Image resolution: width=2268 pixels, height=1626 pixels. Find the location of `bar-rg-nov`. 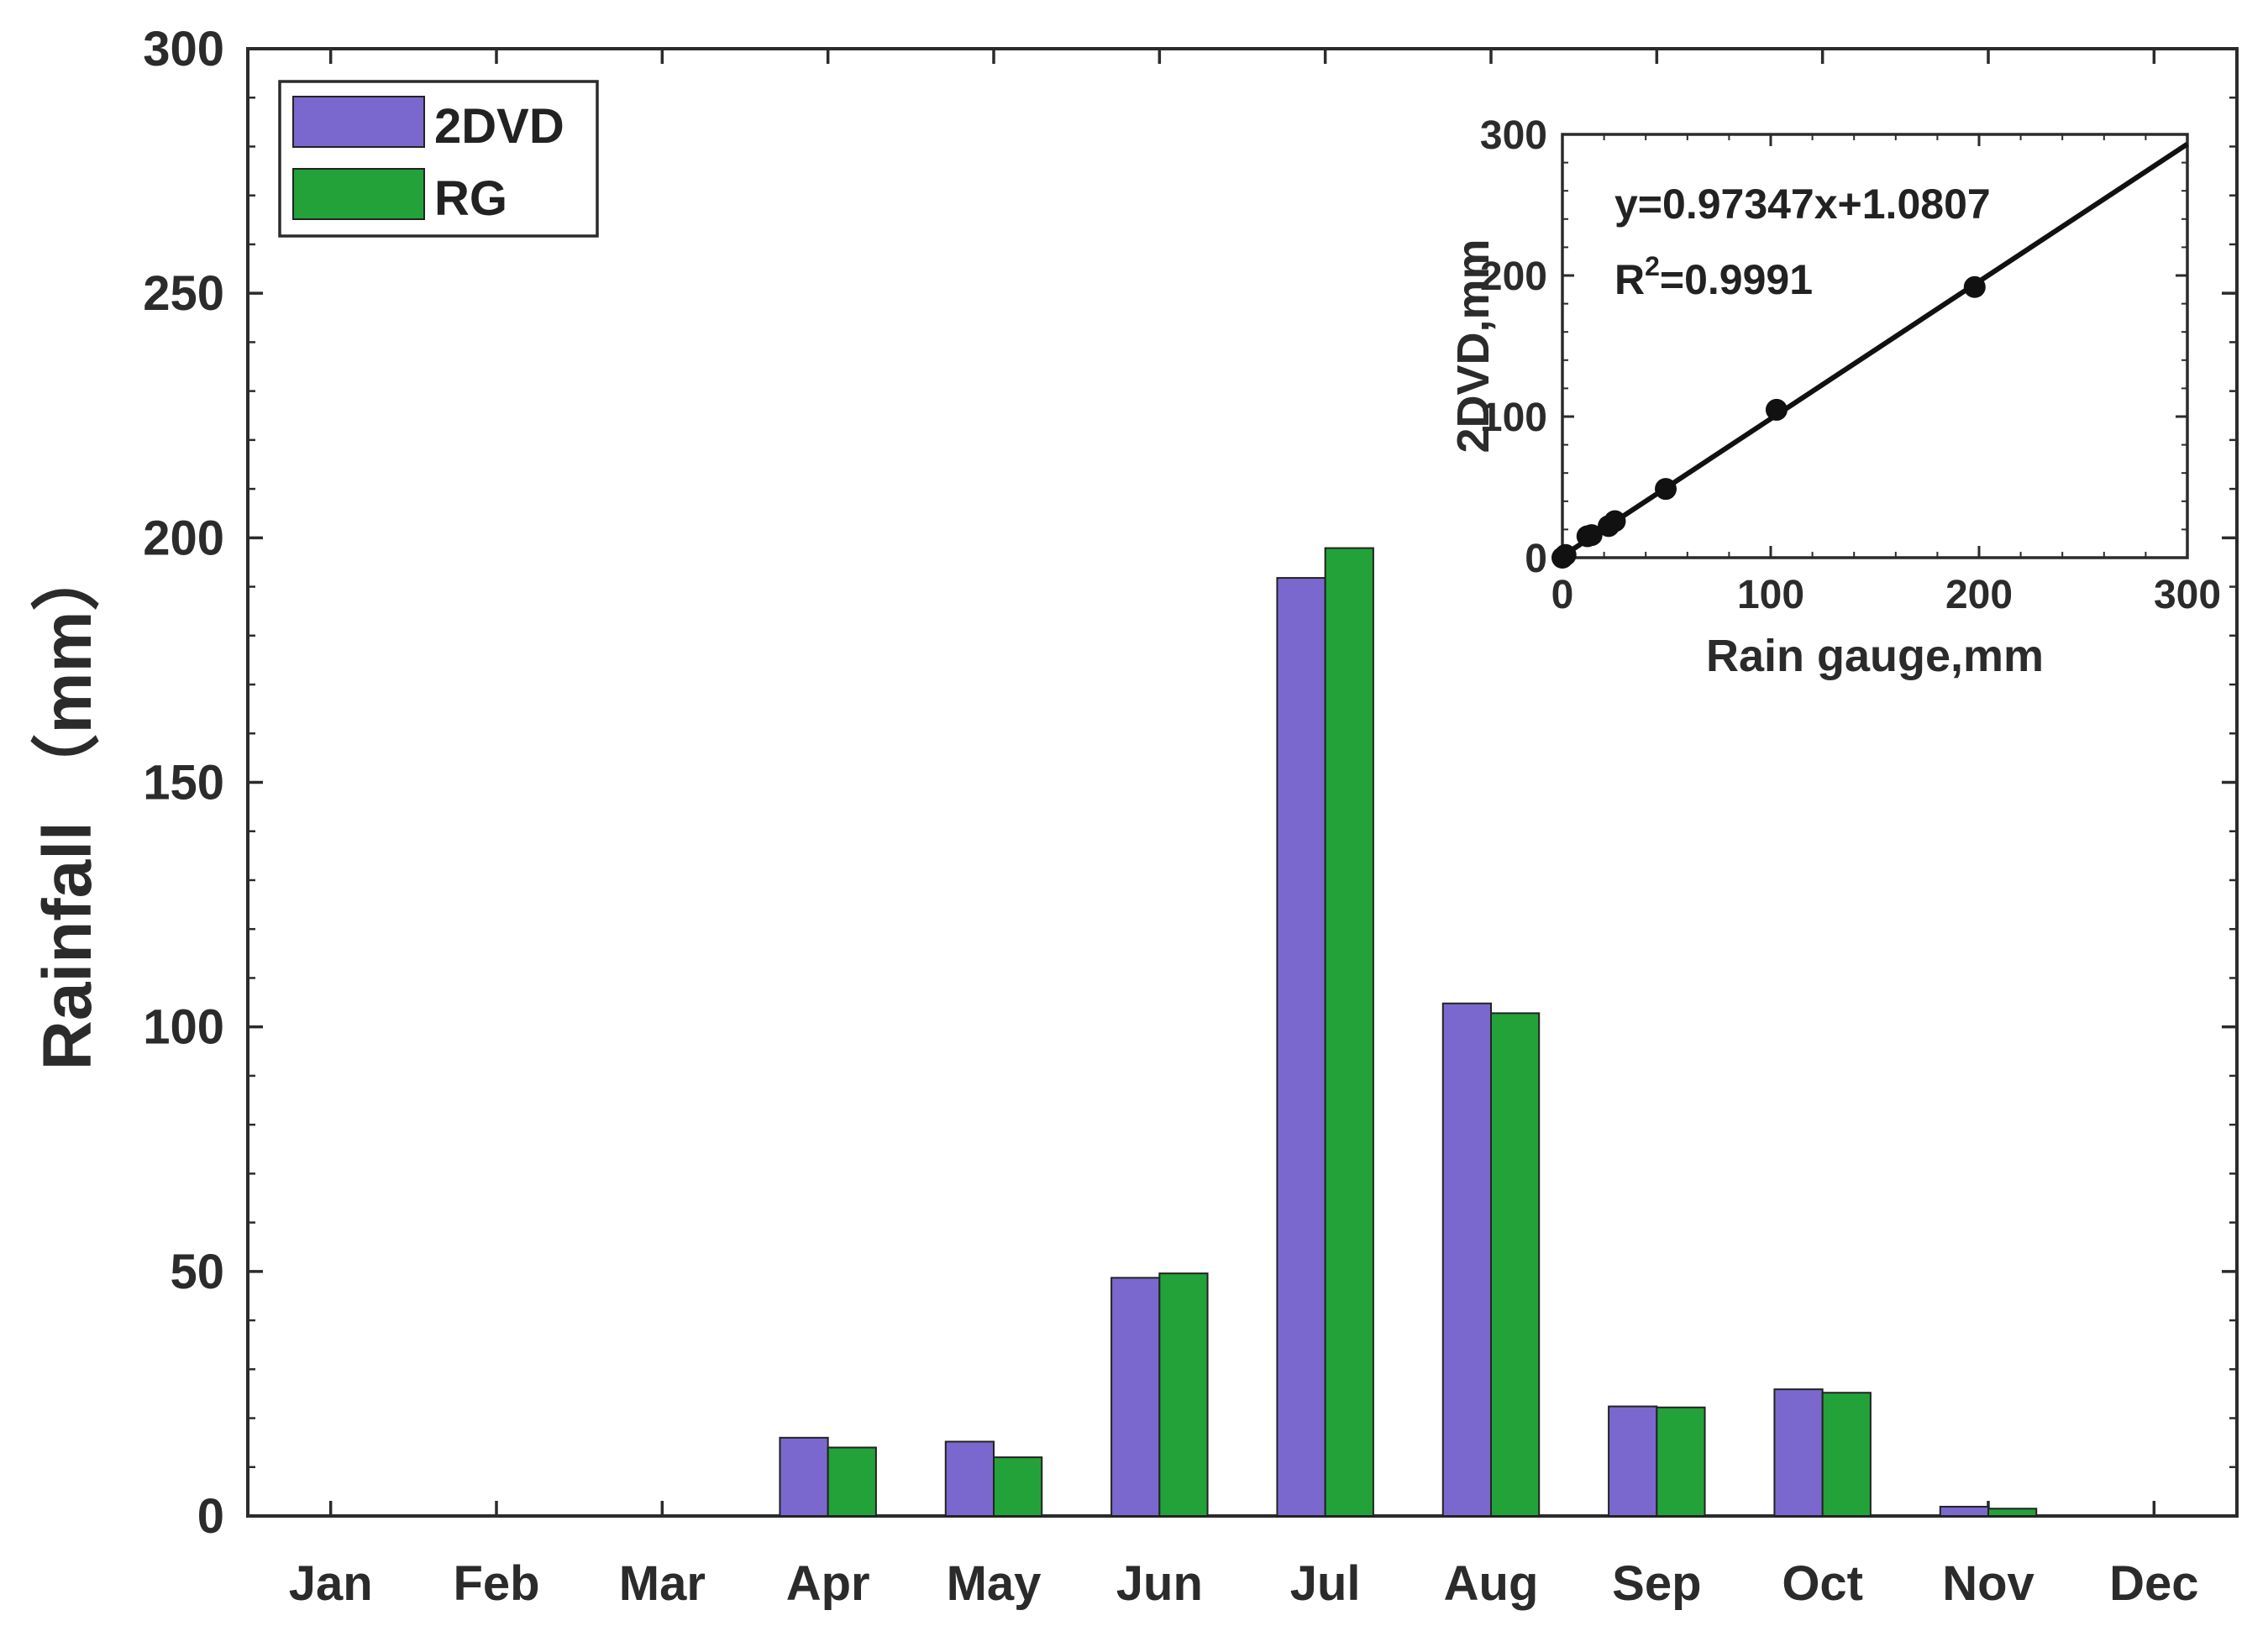

bar-rg-nov is located at coordinates (2012, 1513).